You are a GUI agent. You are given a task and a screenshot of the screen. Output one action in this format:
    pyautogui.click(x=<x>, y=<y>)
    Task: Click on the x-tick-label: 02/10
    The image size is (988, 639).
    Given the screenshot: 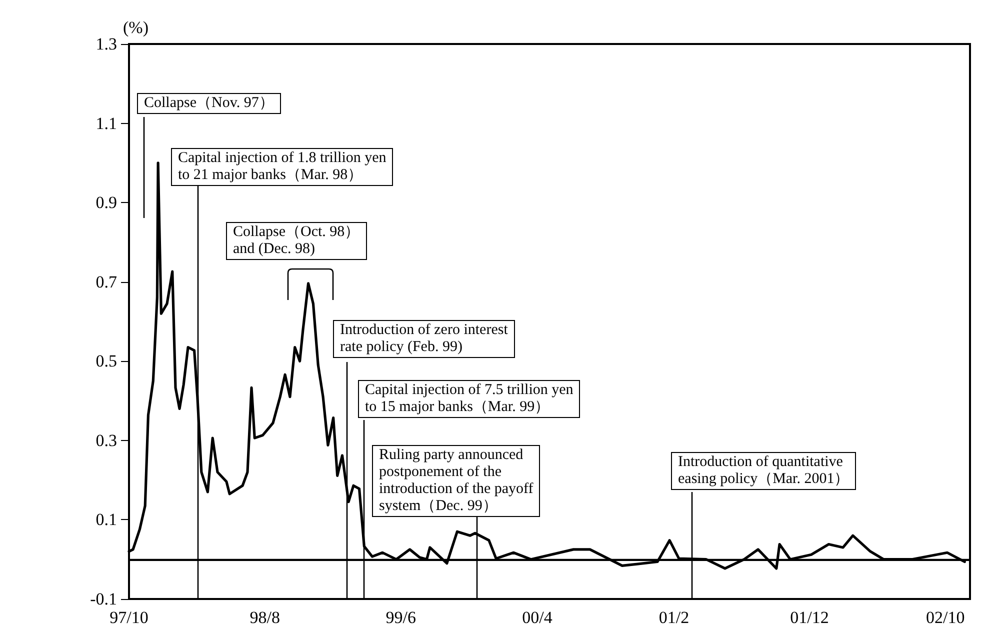 What is the action you would take?
    pyautogui.click(x=945, y=617)
    